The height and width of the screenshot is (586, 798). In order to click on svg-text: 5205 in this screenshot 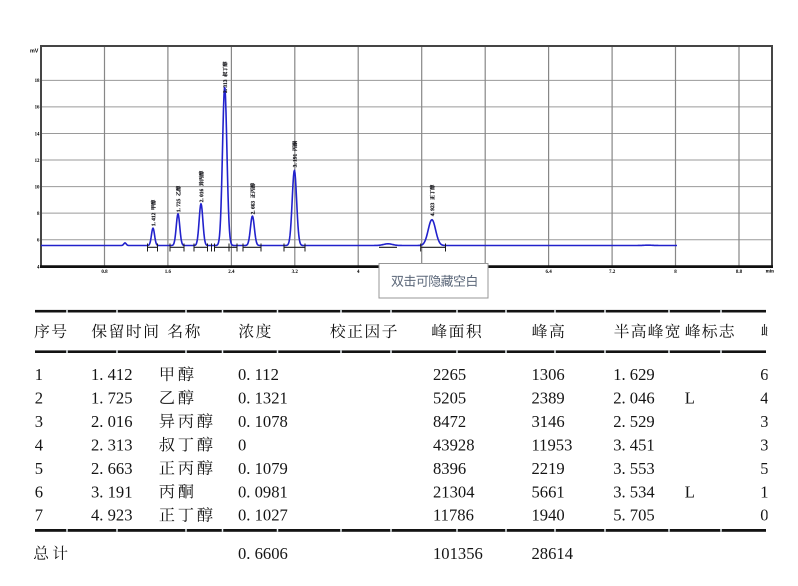, I will do `click(449, 397)`.